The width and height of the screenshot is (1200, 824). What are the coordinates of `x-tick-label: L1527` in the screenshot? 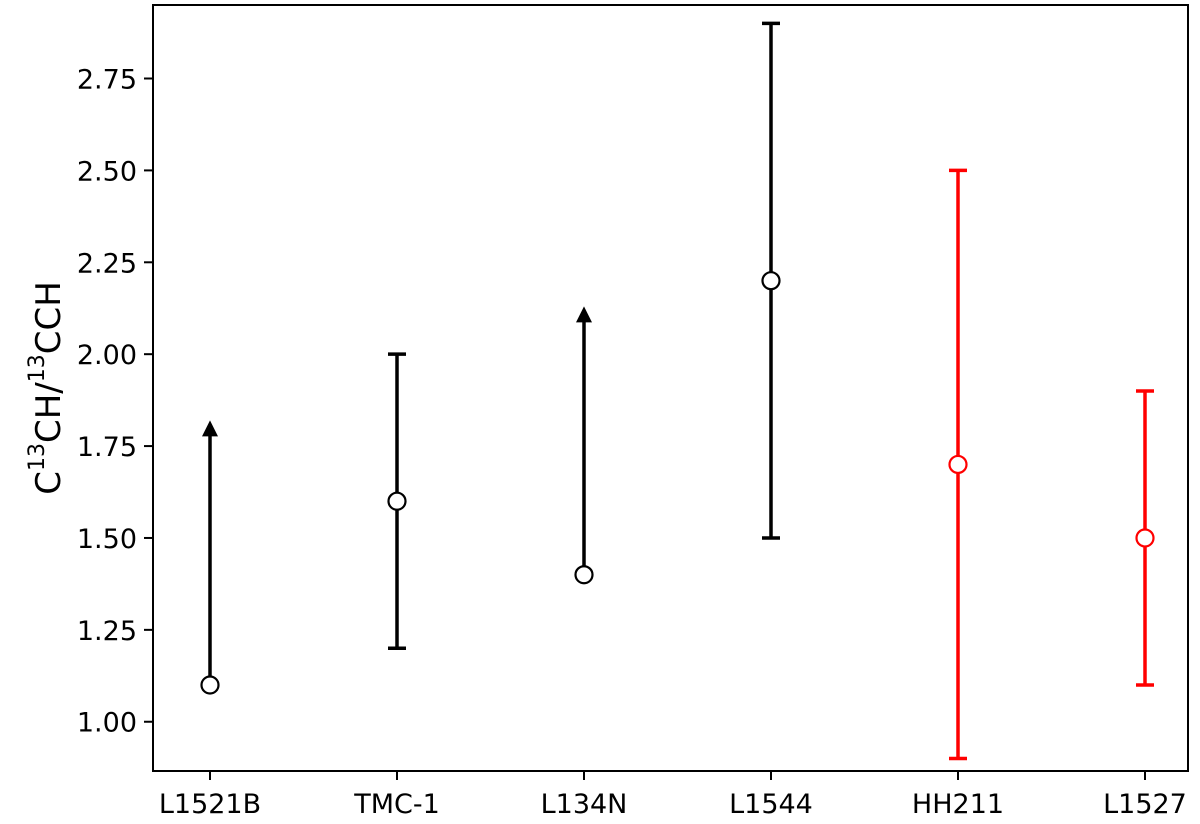 It's located at (1145, 804).